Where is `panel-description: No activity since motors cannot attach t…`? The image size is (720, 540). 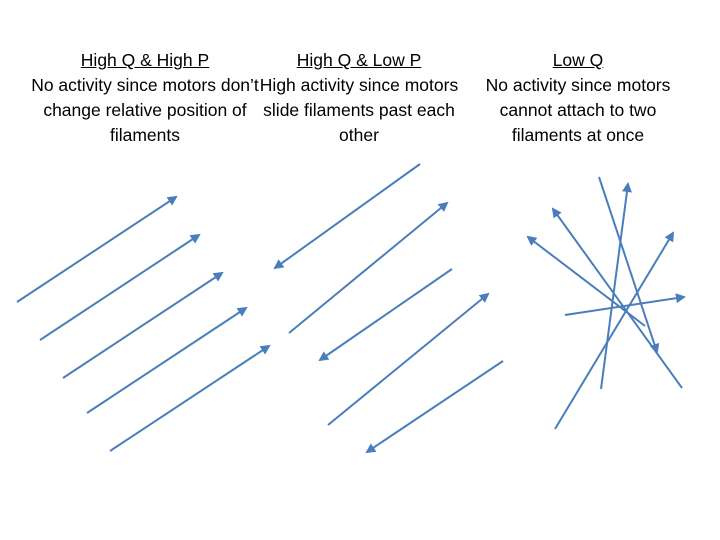
panel-description: No activity since motors cannot attach t… is located at coordinates (578, 110).